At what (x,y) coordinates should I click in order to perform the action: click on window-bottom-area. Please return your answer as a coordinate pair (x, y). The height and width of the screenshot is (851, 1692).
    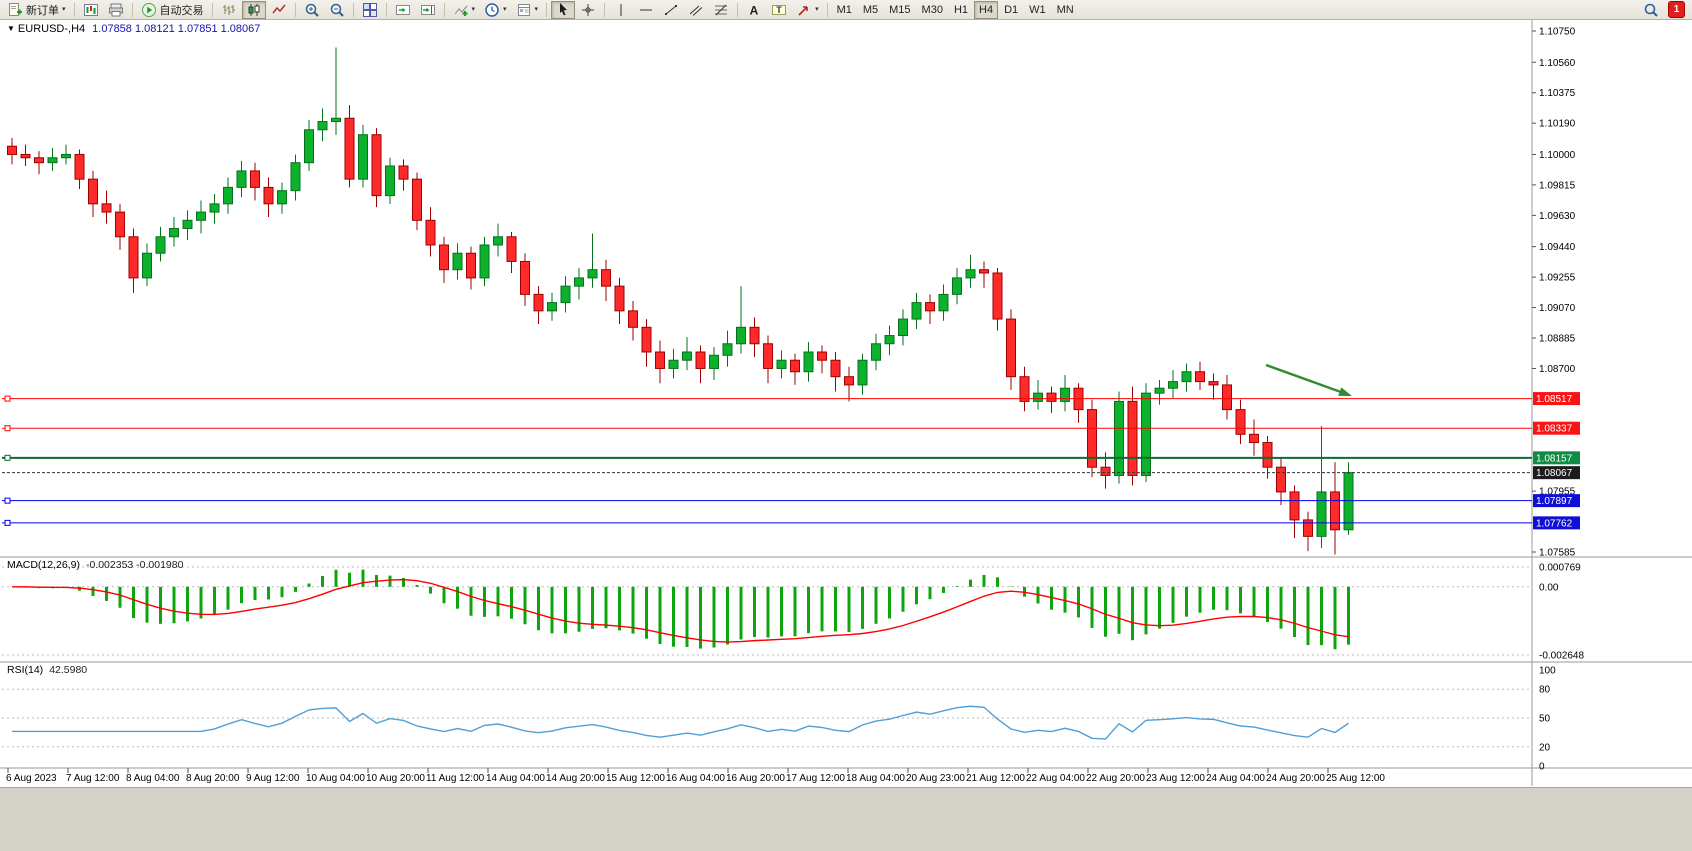
    Looking at the image, I should click on (846, 819).